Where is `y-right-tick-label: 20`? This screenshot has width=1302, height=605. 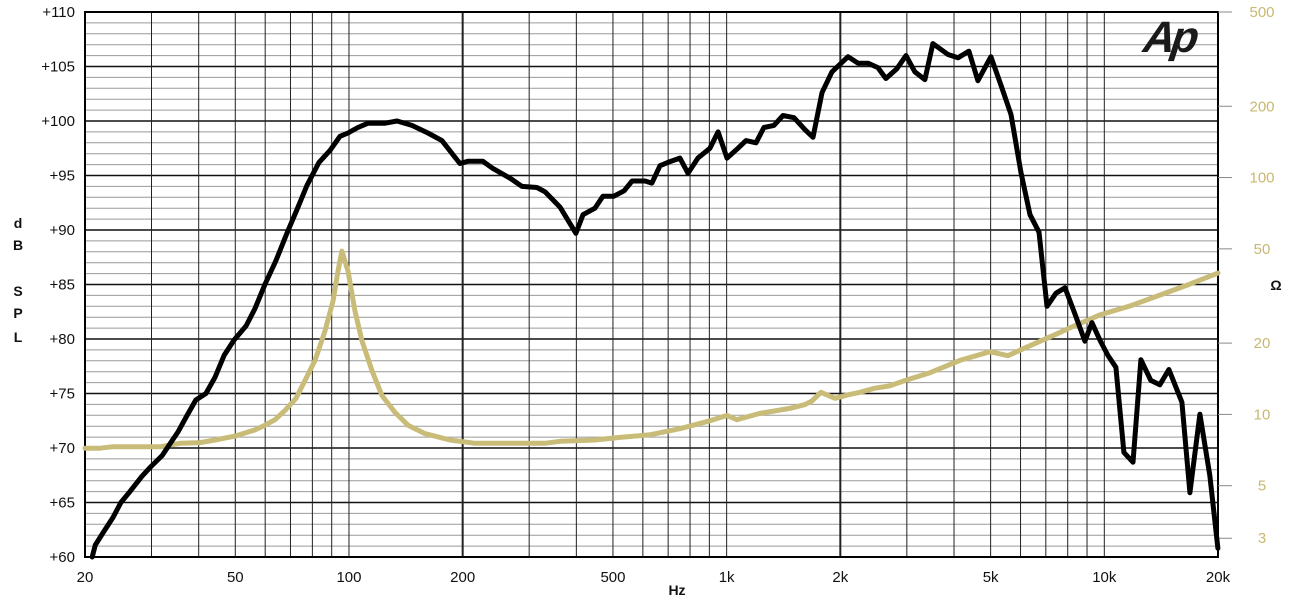 y-right-tick-label: 20 is located at coordinates (1262, 343).